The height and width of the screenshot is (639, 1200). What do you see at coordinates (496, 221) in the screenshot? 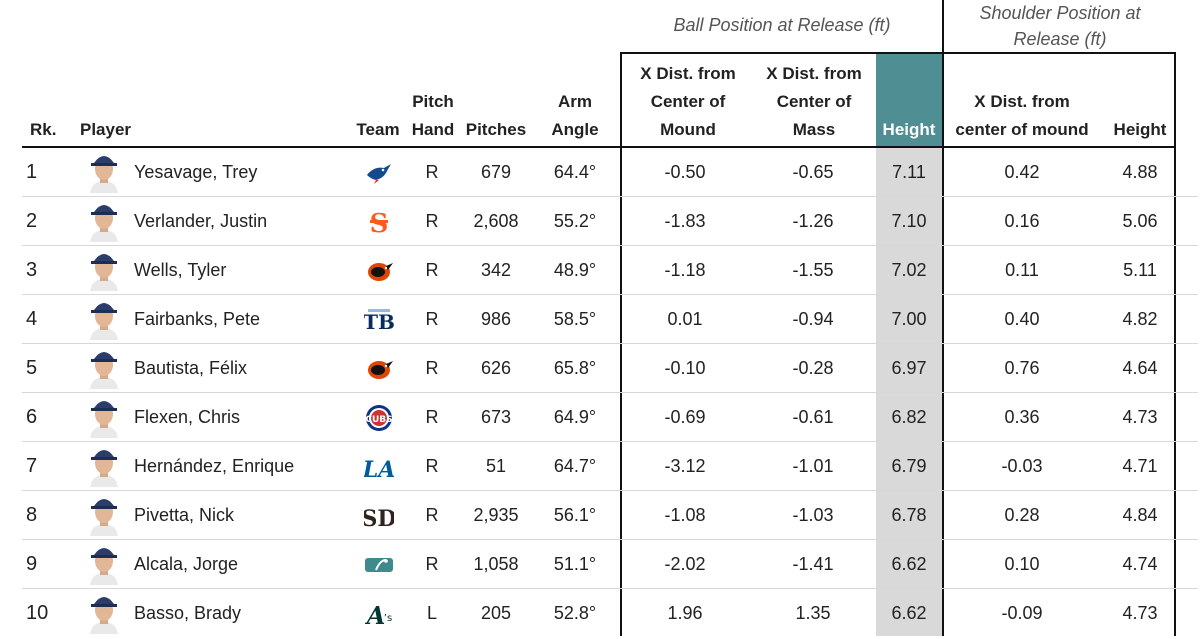
I see `pitches-cell: 2,608` at bounding box center [496, 221].